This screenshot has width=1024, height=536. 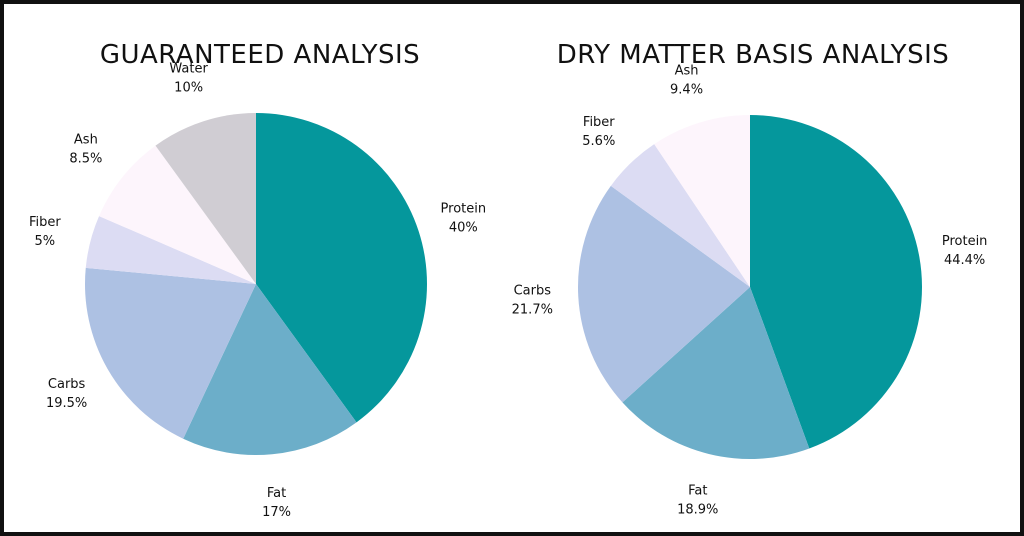 I want to click on slice-label-value: 44.4%, so click(x=964, y=260).